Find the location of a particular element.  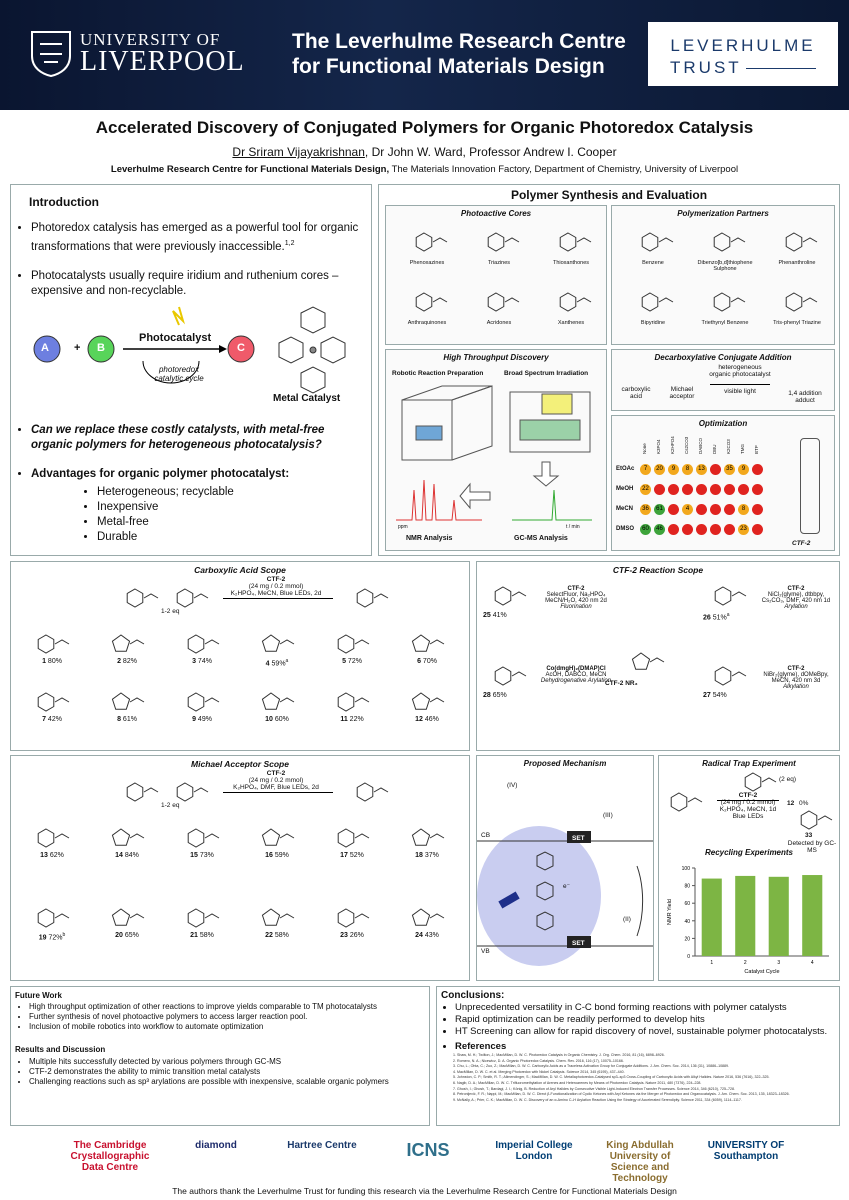

compound: 18 37% is located at coordinates (427, 852).